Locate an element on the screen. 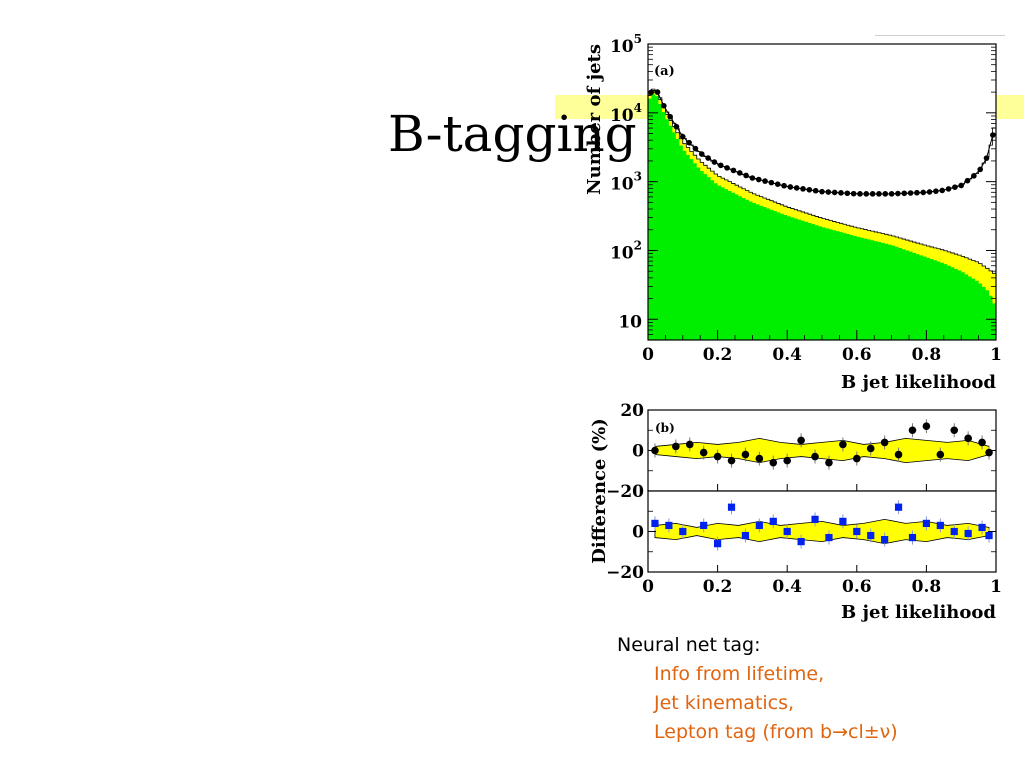  y-tick-label: 20 is located at coordinates (632, 411).